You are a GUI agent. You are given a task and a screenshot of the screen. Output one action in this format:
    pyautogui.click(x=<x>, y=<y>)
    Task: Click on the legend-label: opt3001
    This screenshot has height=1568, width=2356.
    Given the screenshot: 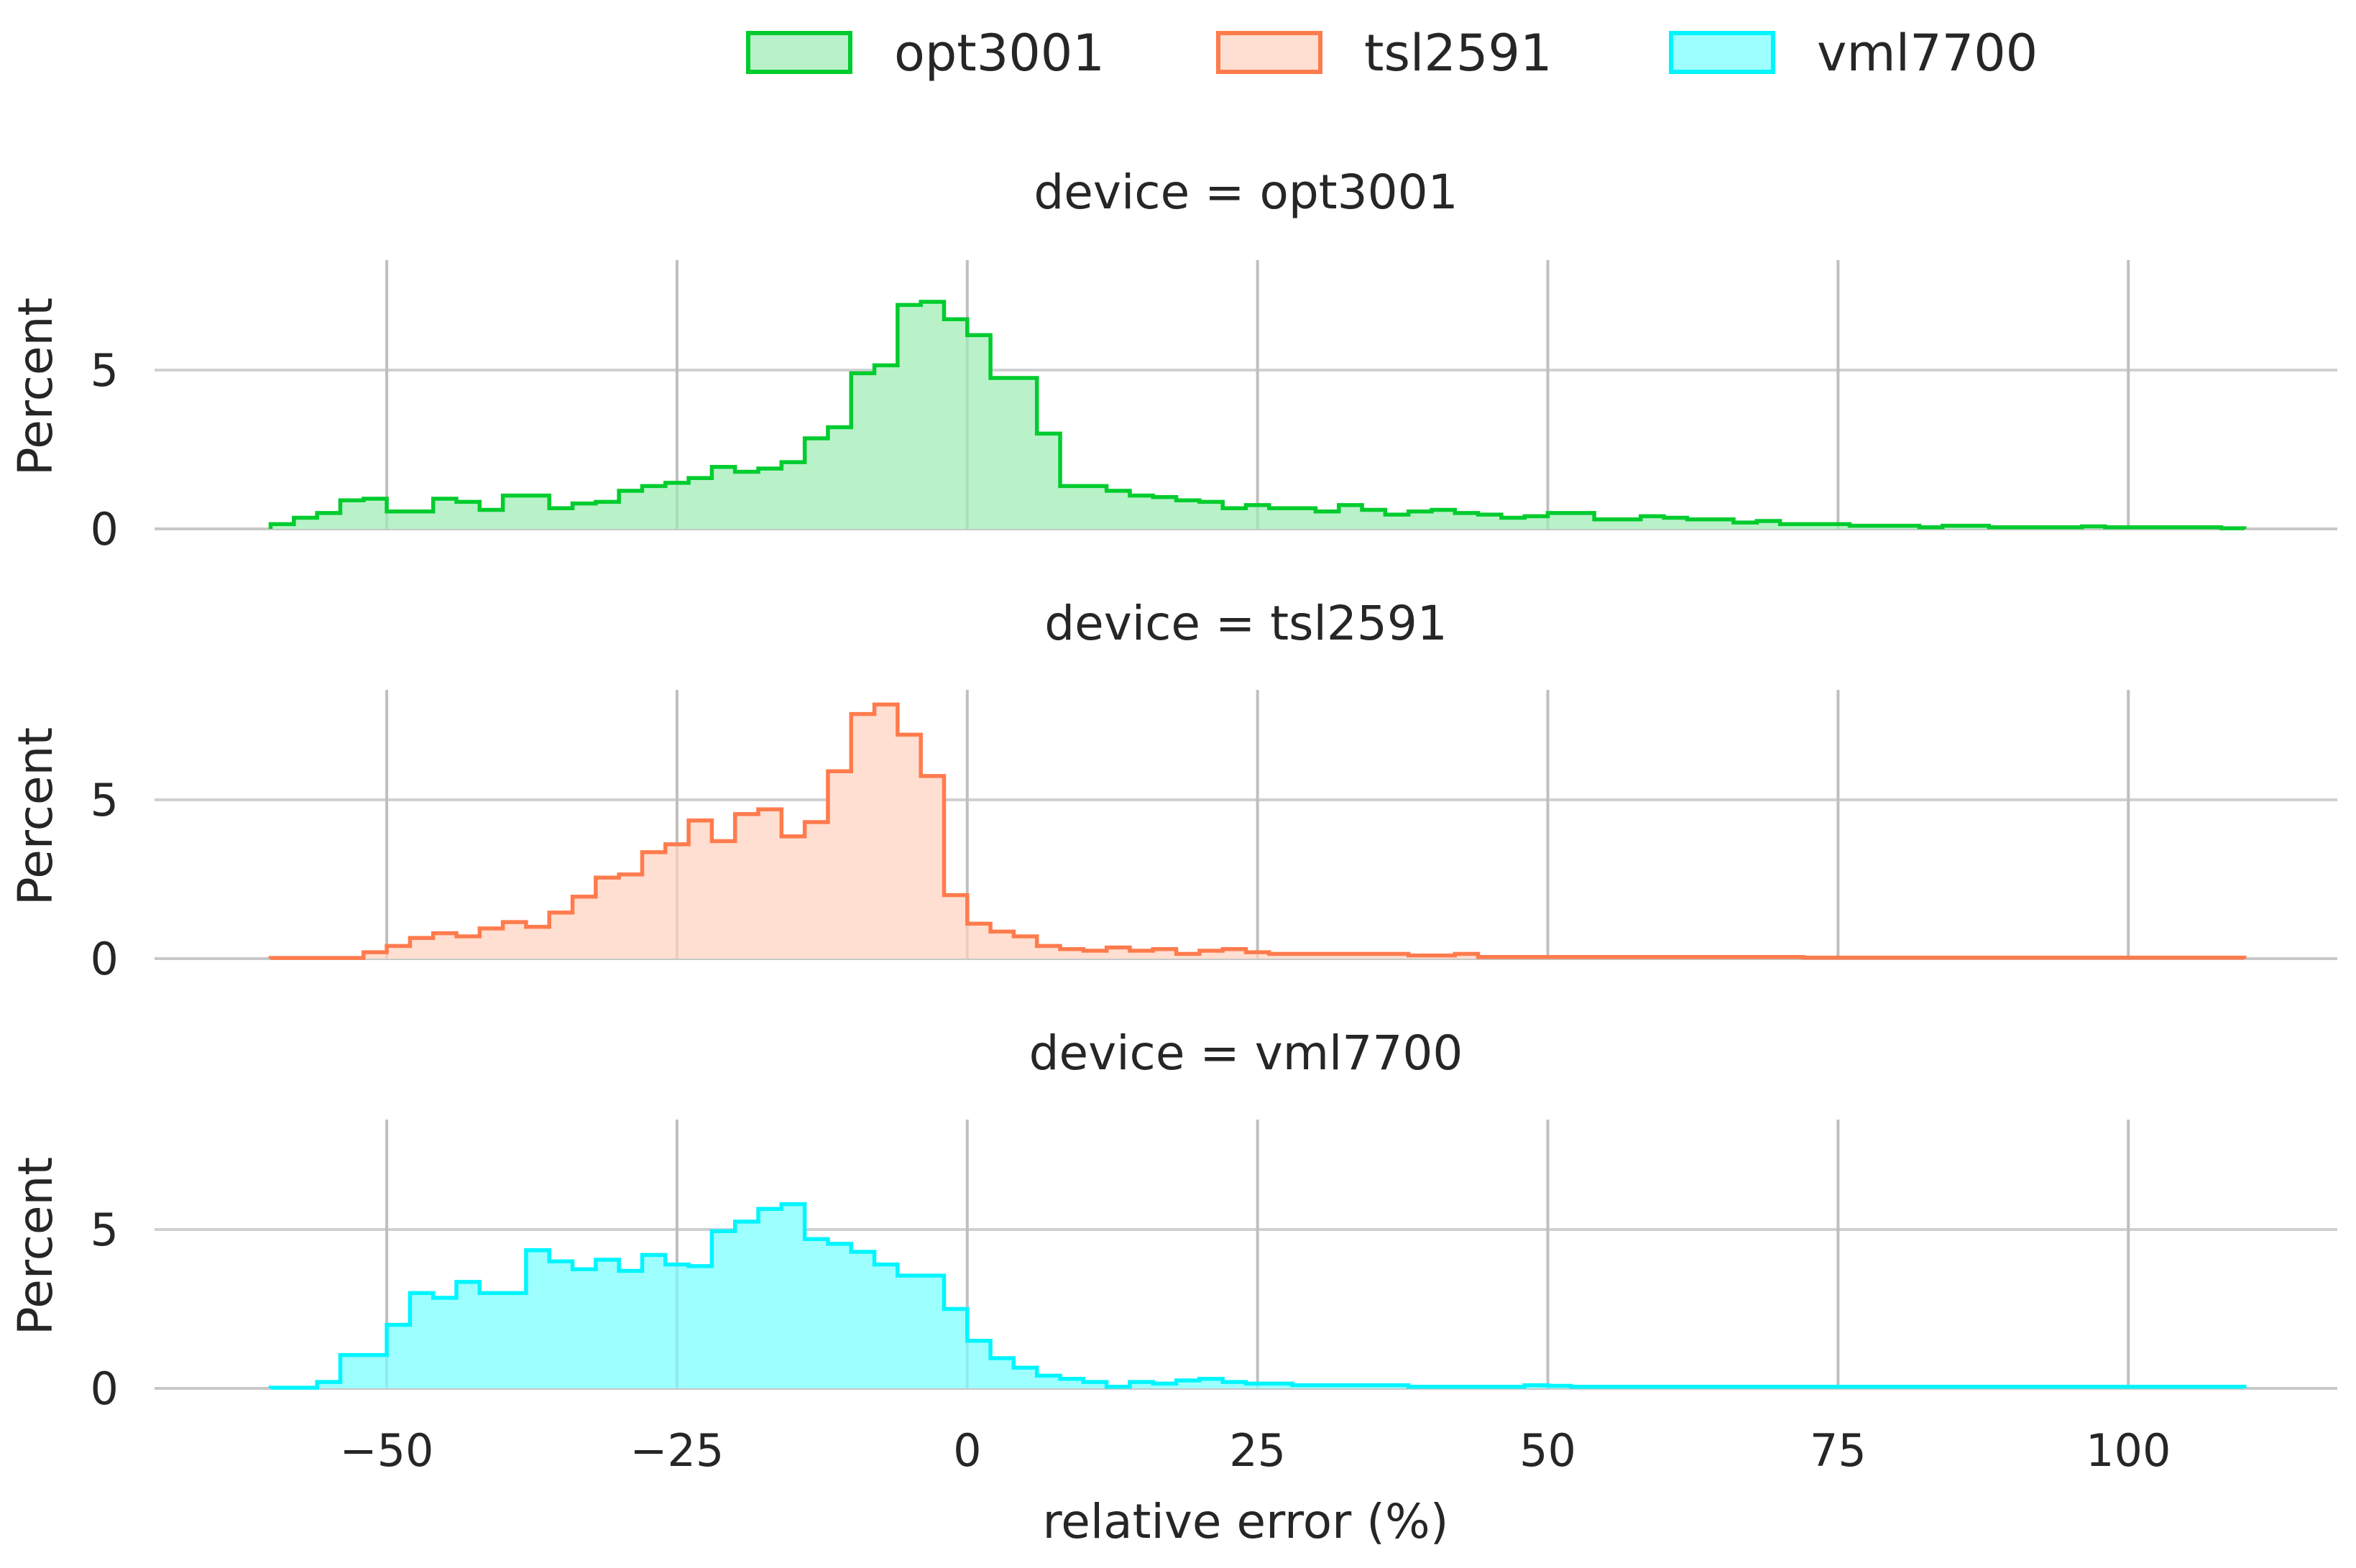 What is the action you would take?
    pyautogui.click(x=999, y=53)
    